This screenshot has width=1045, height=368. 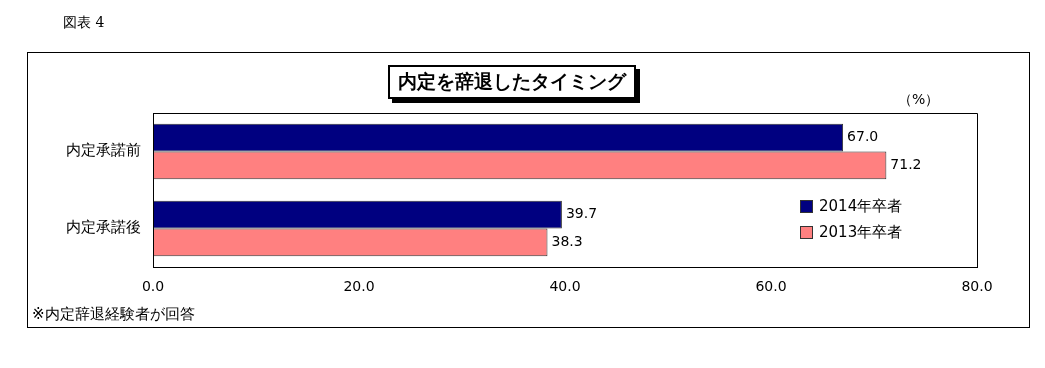 I want to click on x-tick-label: 40.0, so click(x=565, y=286).